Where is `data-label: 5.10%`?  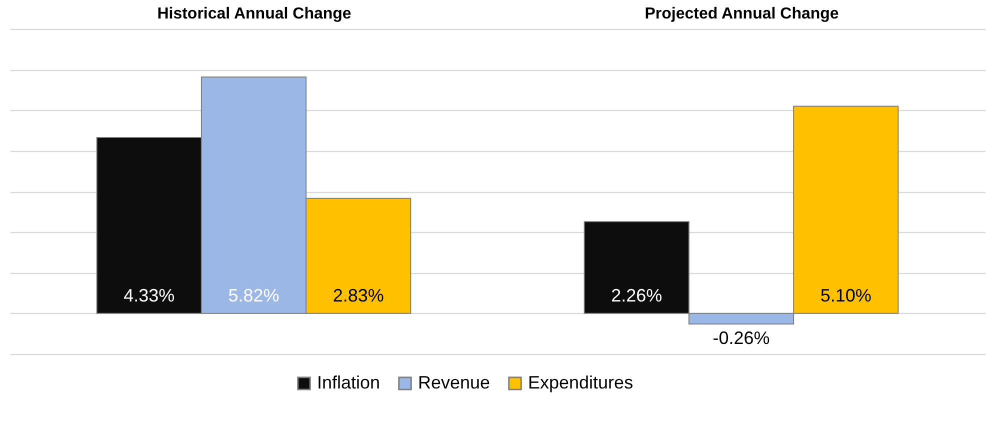 data-label: 5.10% is located at coordinates (846, 295).